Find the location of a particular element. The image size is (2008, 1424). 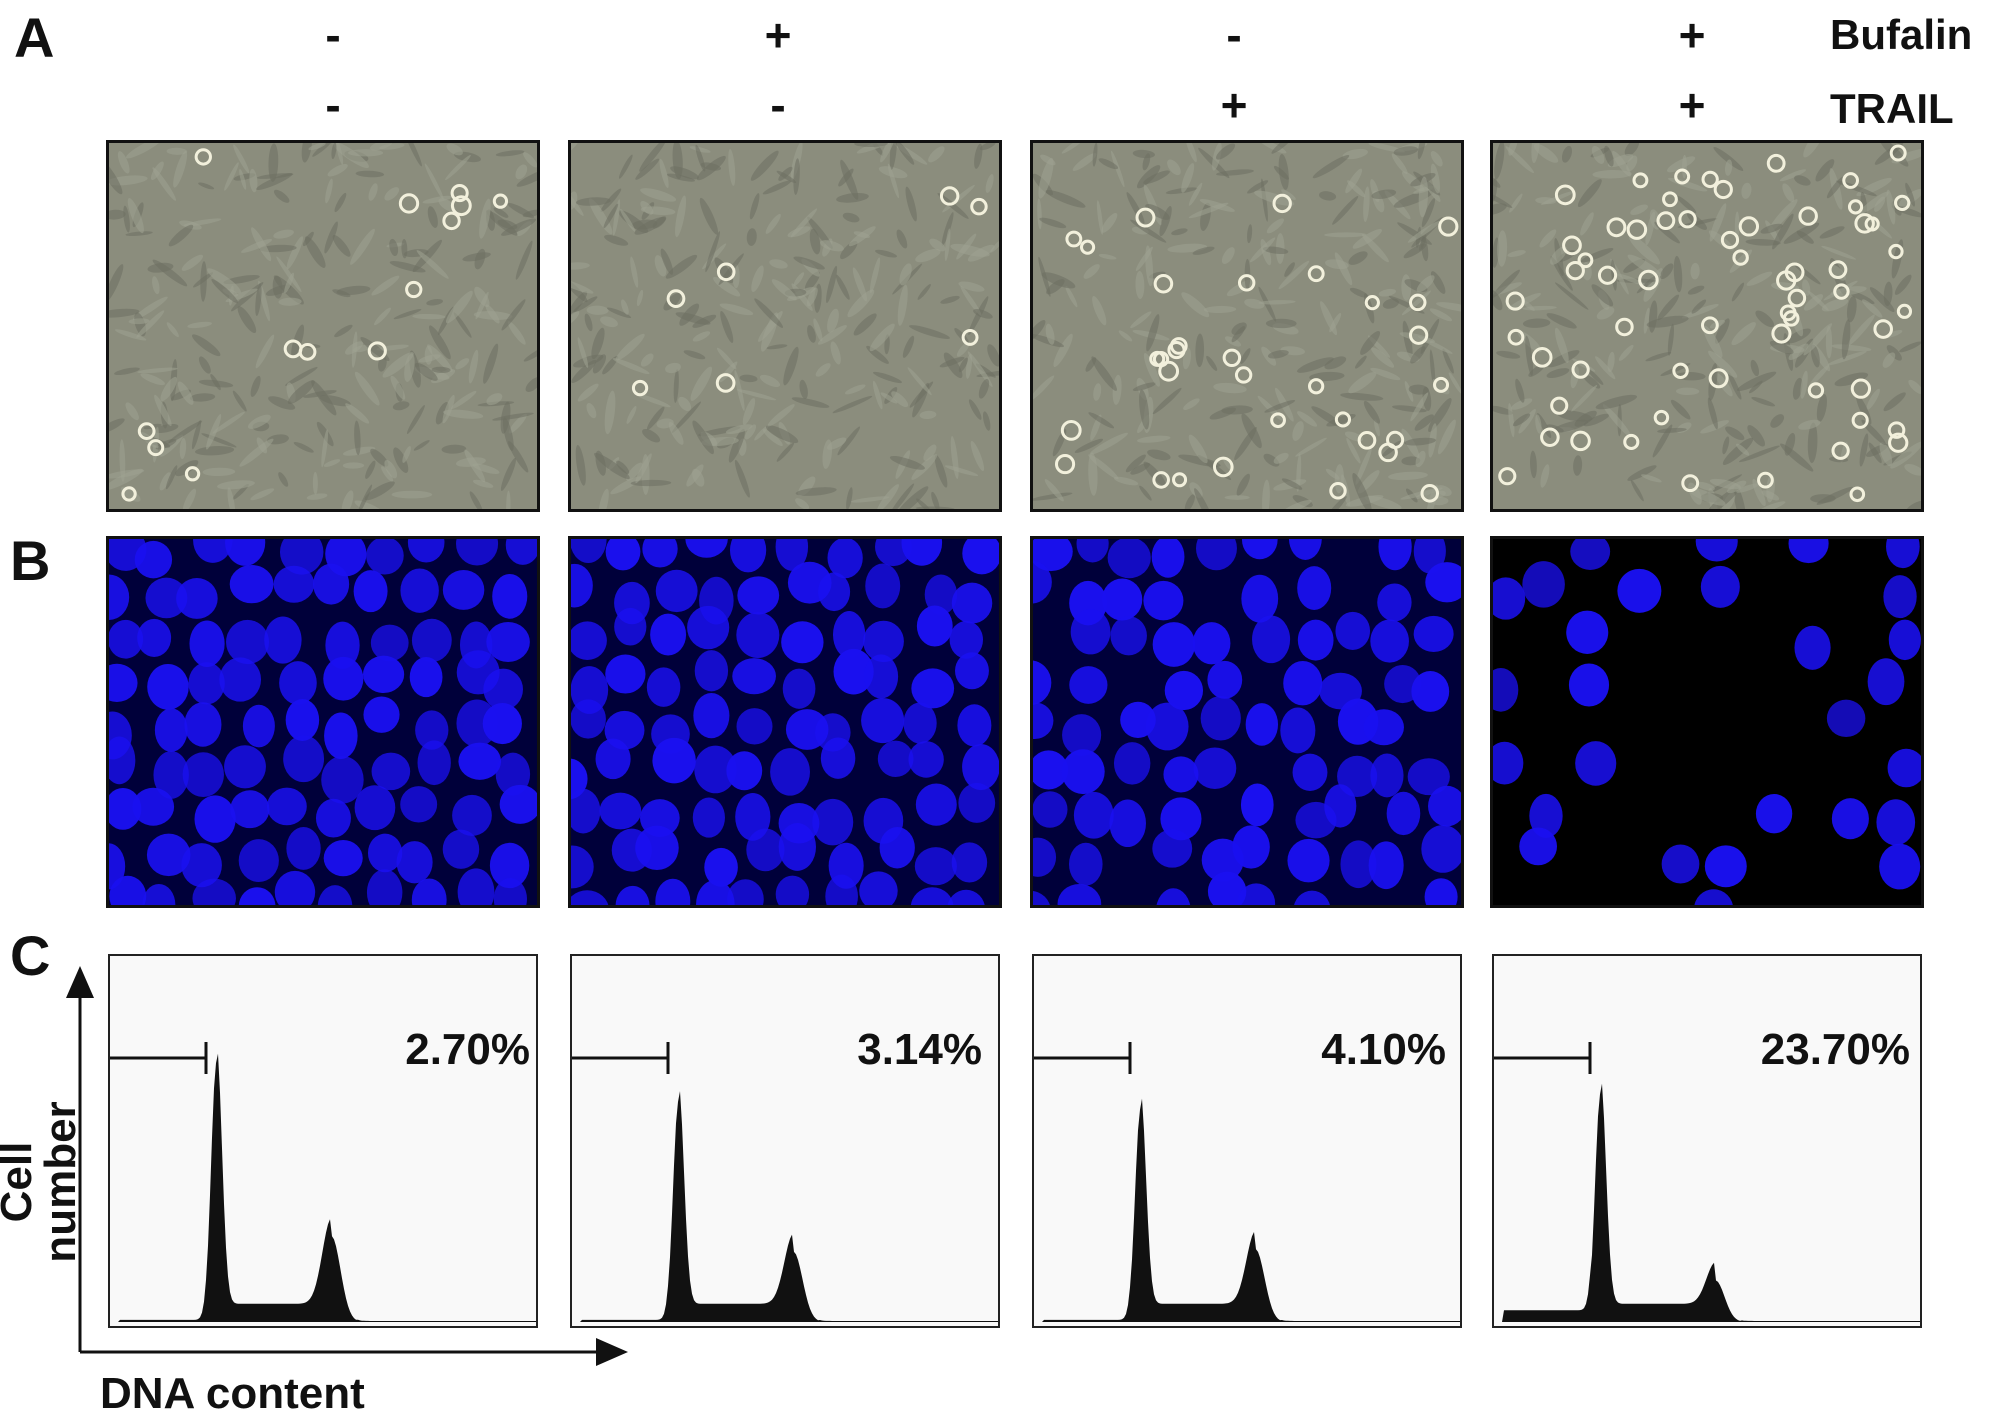

panel-label-c: C is located at coordinates (30, 955).